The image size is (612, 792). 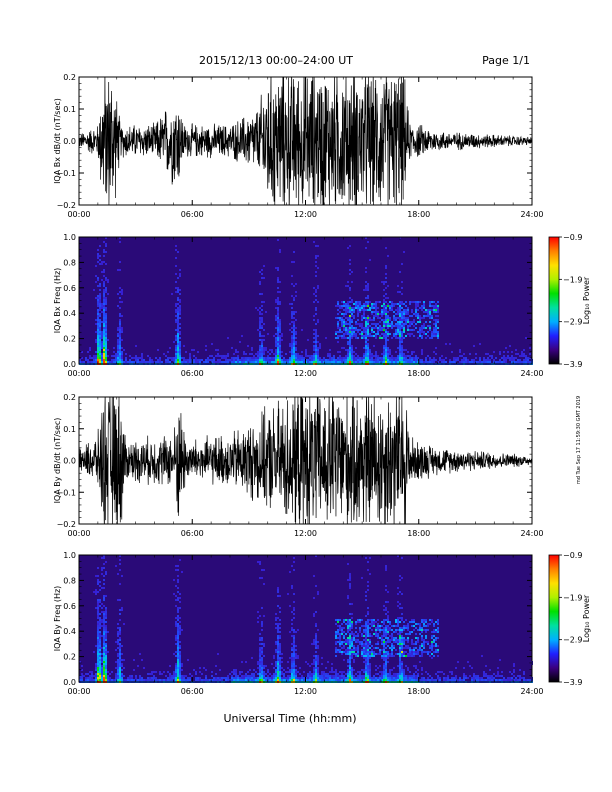 I want to click on by-spectrogram-ylabel: IQA By Freq (Hz), so click(x=57, y=619).